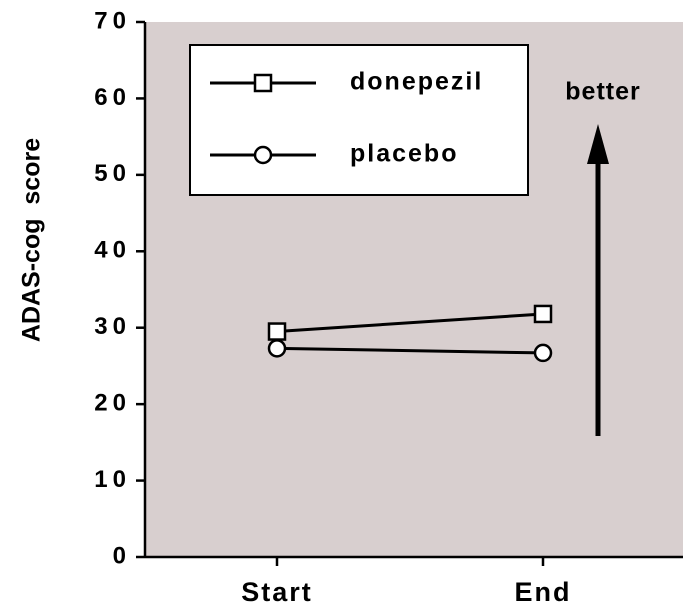 The height and width of the screenshot is (607, 683). I want to click on y-tick-label: 20, so click(112, 402).